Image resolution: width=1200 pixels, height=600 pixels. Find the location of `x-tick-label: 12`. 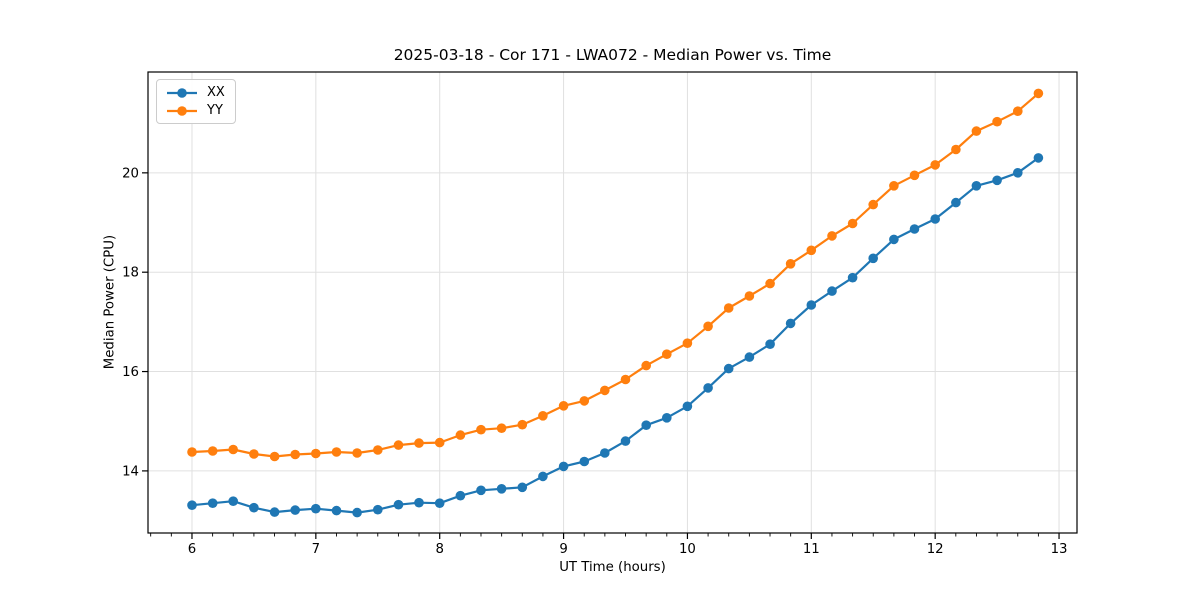

x-tick-label: 12 is located at coordinates (935, 549).